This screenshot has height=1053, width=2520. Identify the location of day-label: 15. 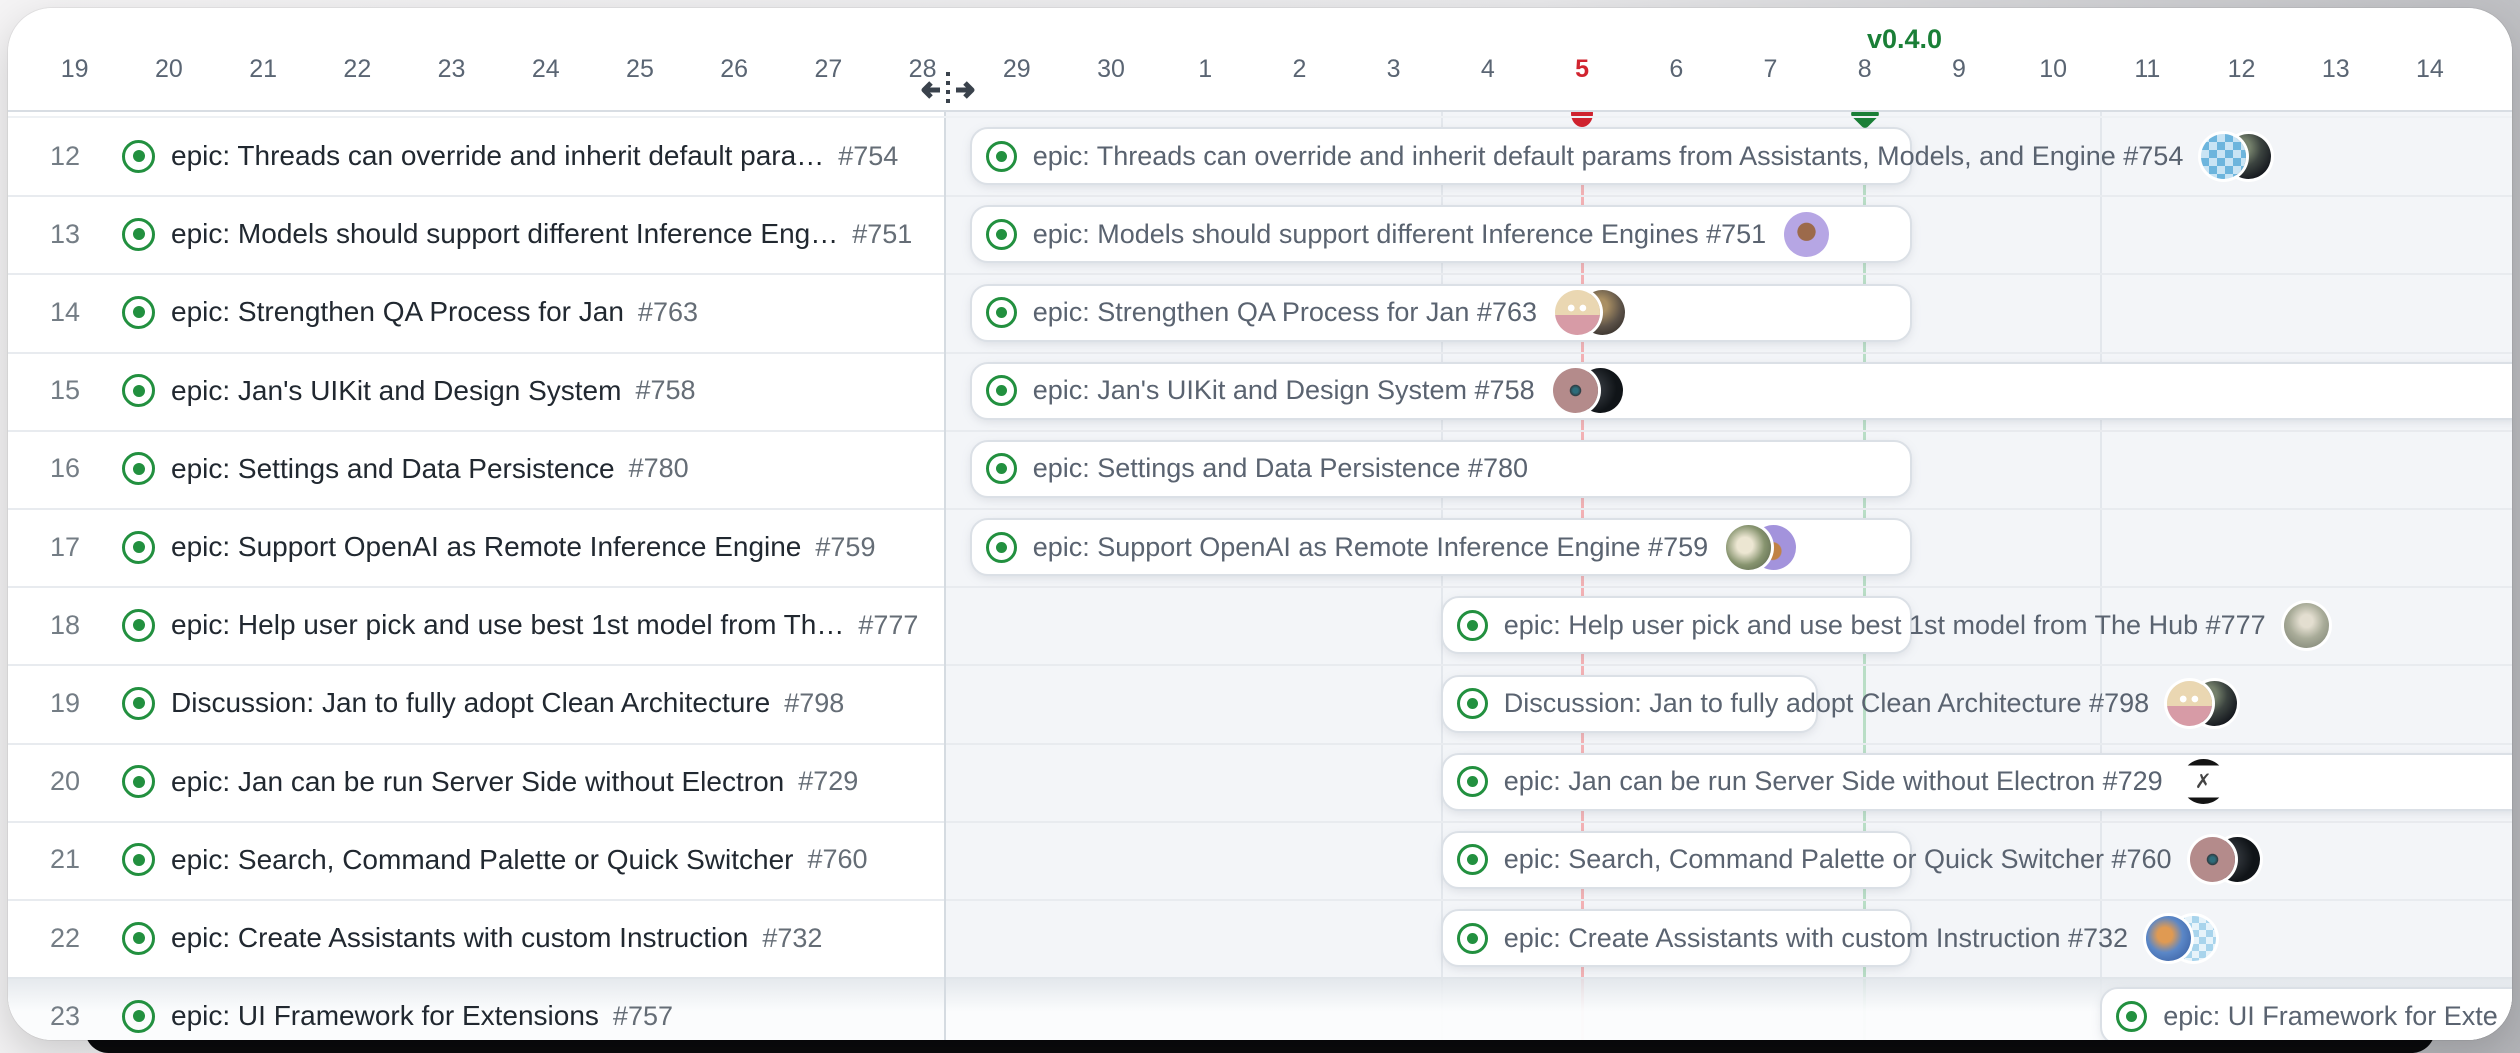
(2511, 69).